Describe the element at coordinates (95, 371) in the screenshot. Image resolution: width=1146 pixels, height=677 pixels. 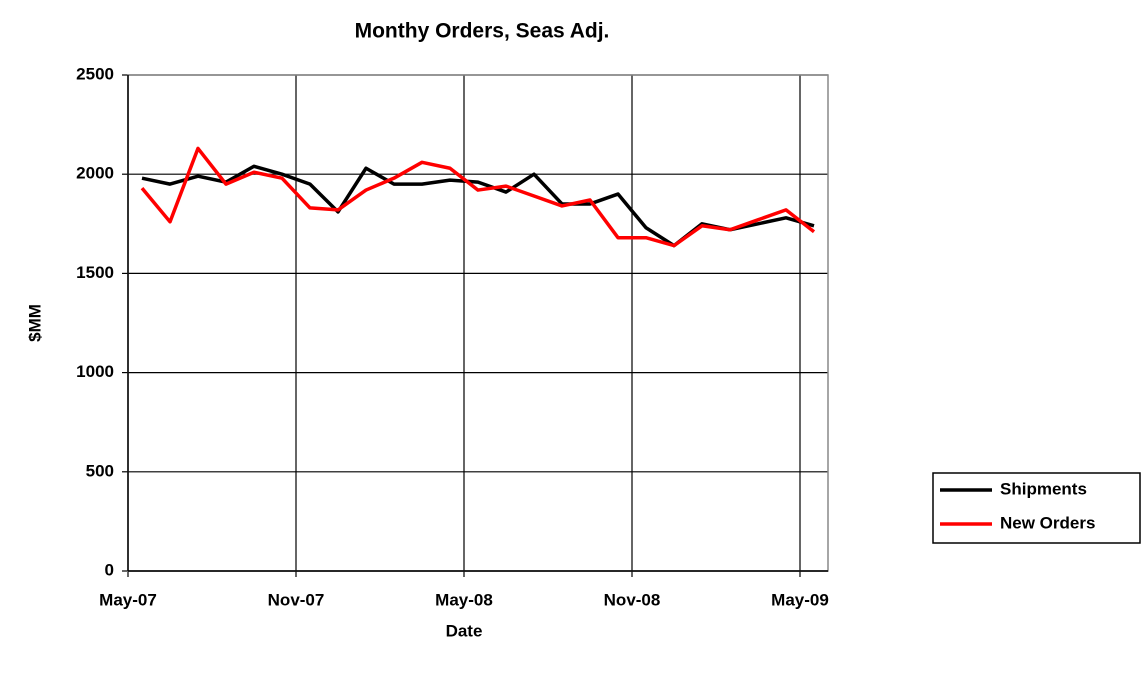
I see `y-tick-label: 1000` at that location.